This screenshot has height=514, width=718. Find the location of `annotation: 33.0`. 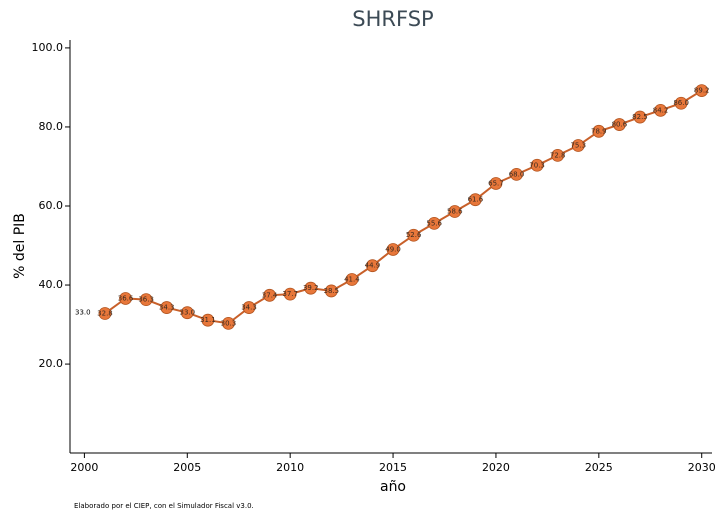

annotation: 33.0 is located at coordinates (83, 313).